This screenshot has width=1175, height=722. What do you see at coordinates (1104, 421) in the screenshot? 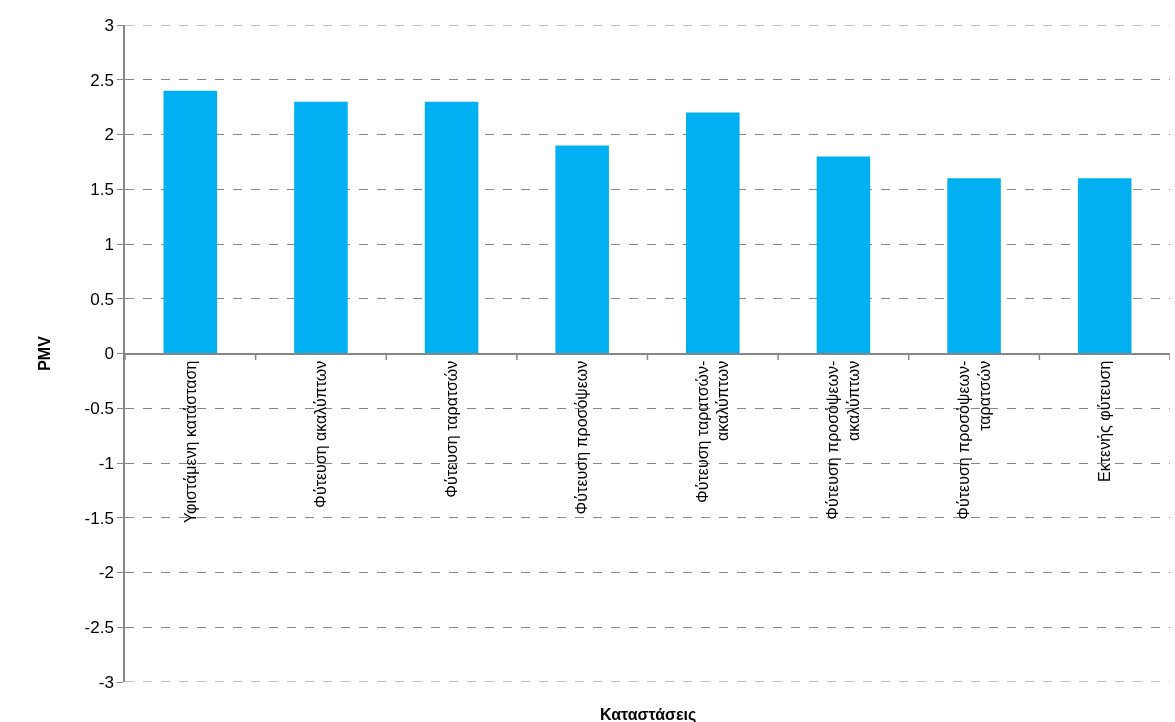
I see `x-tick-label: Εκτενής φύτευση` at bounding box center [1104, 421].